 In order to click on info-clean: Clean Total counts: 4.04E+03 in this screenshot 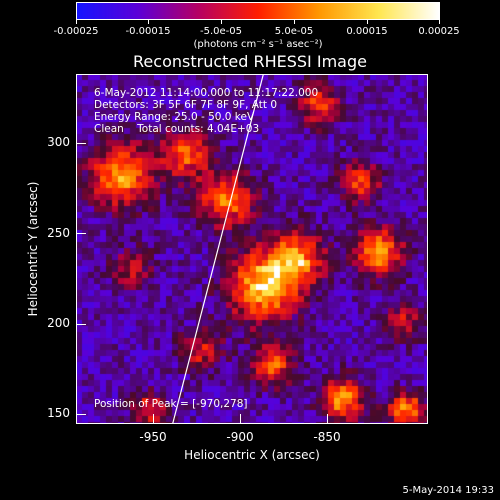, I will do `click(177, 129)`.